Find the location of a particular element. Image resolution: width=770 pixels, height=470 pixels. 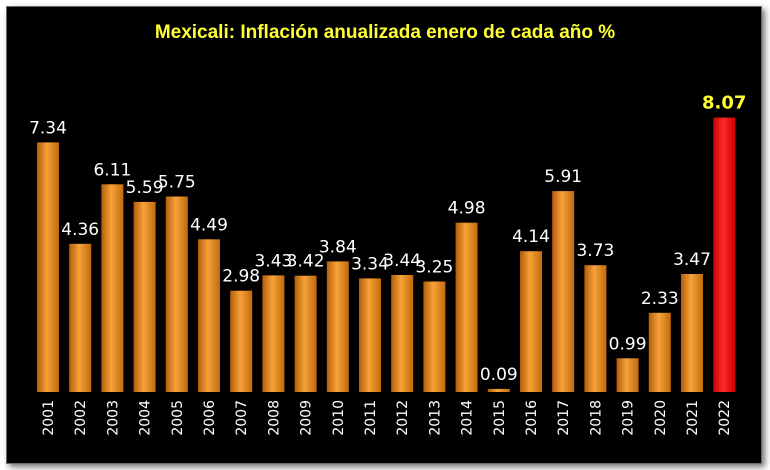

x-tick-label-2016: 2016 is located at coordinates (532, 418).